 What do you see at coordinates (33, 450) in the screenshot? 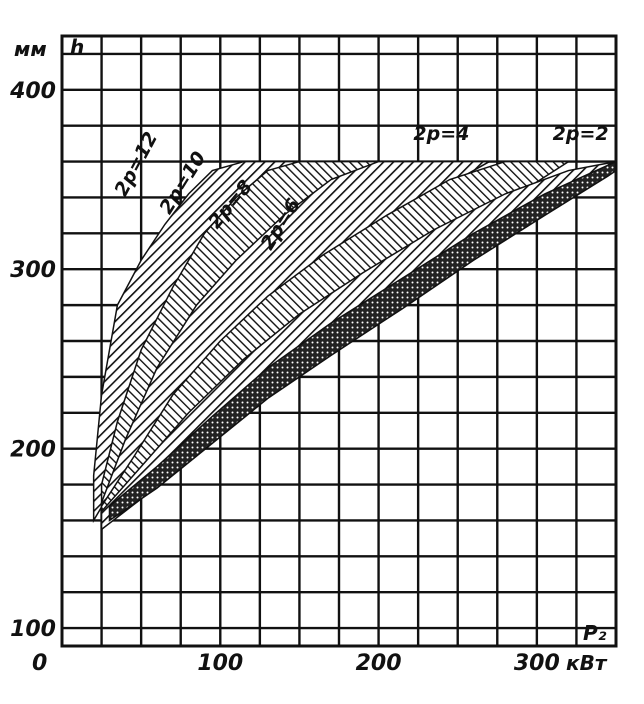
I see `y-tick-label: 200` at bounding box center [33, 450].